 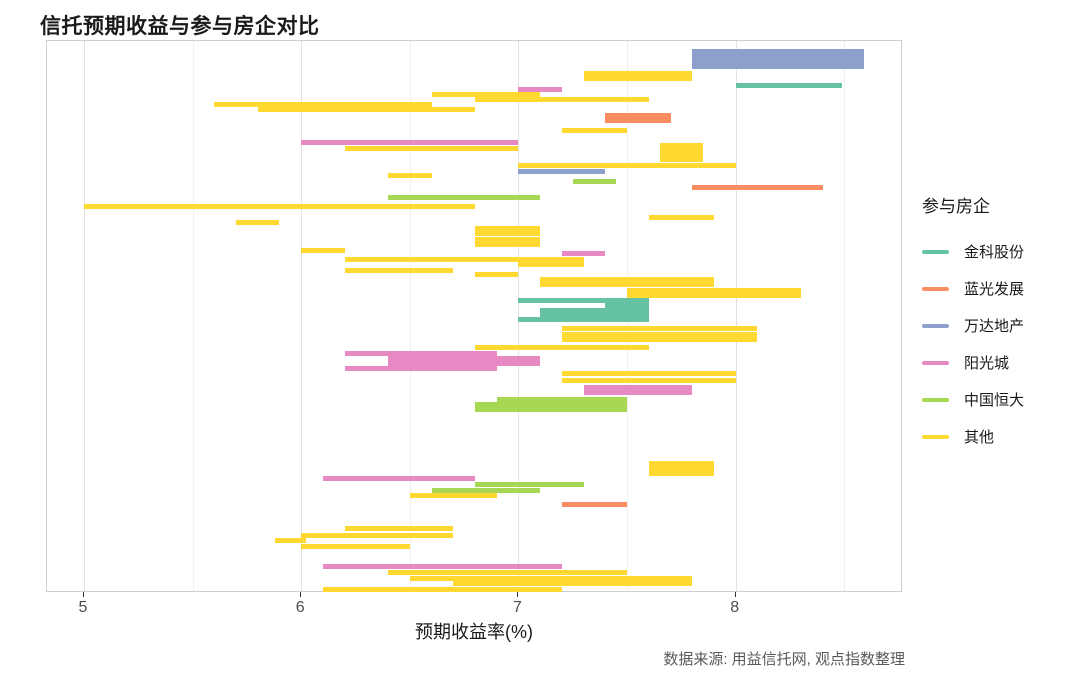 I want to click on legend-item: 万达地产, so click(x=973, y=325).